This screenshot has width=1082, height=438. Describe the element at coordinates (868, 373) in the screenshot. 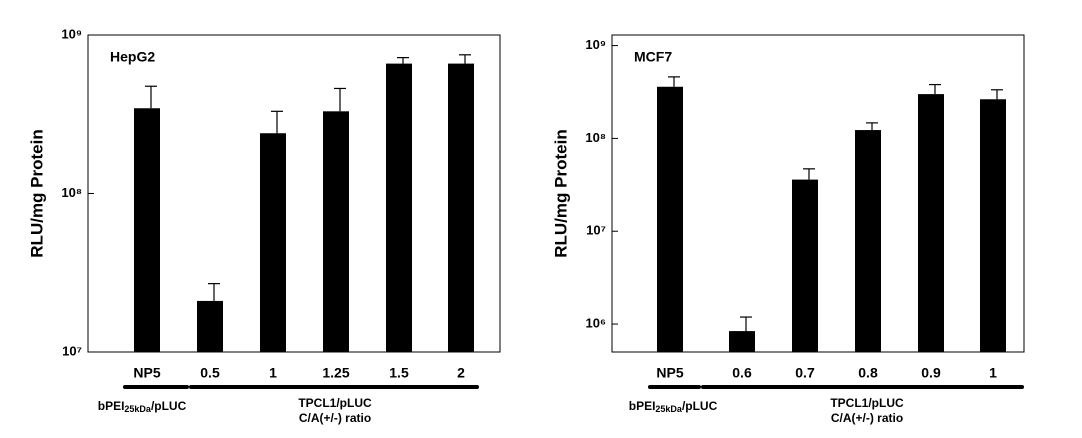

I see `x-tick-label: 0.8` at that location.